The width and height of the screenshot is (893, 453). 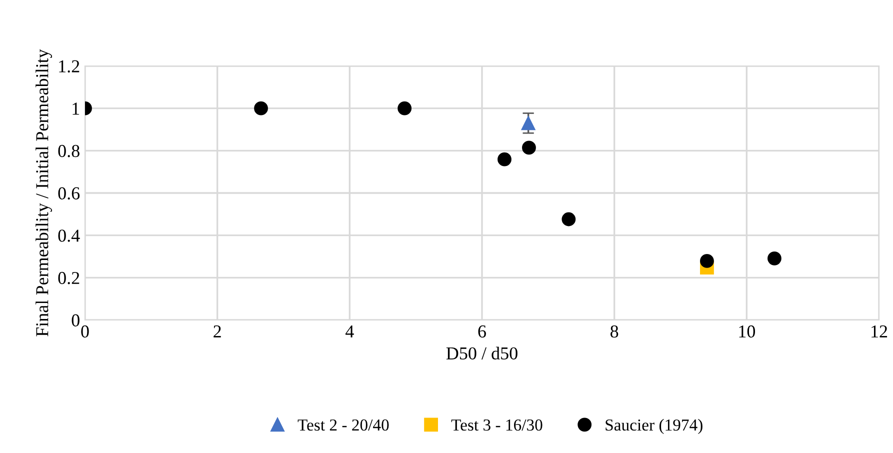 I want to click on legend-label: Test 2 - 20/40, so click(x=343, y=425).